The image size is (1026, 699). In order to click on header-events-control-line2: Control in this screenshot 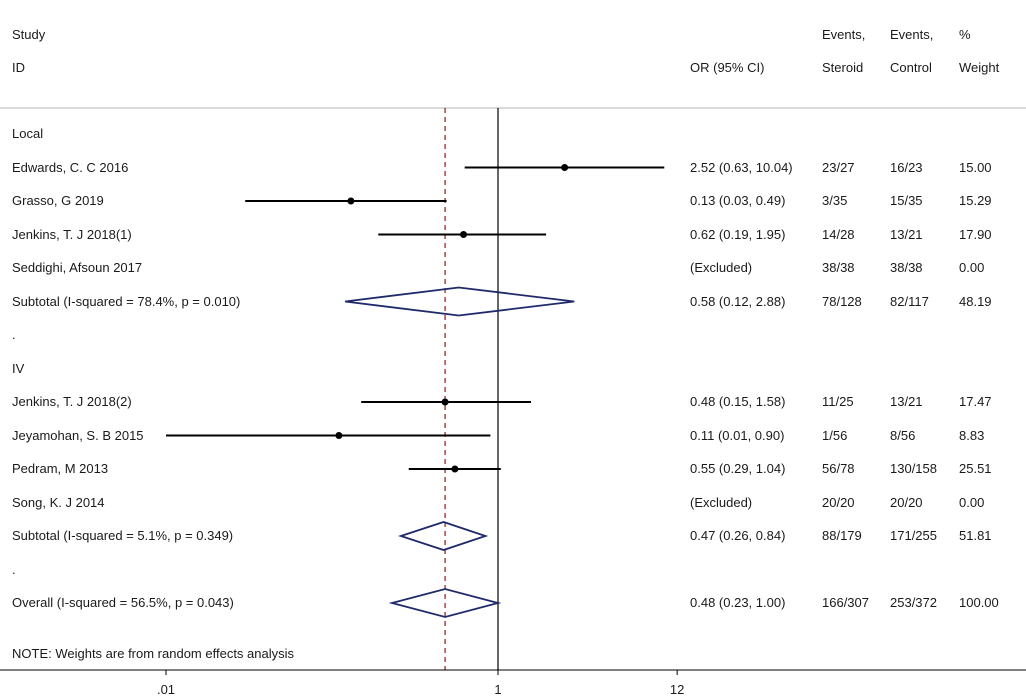, I will do `click(911, 67)`.